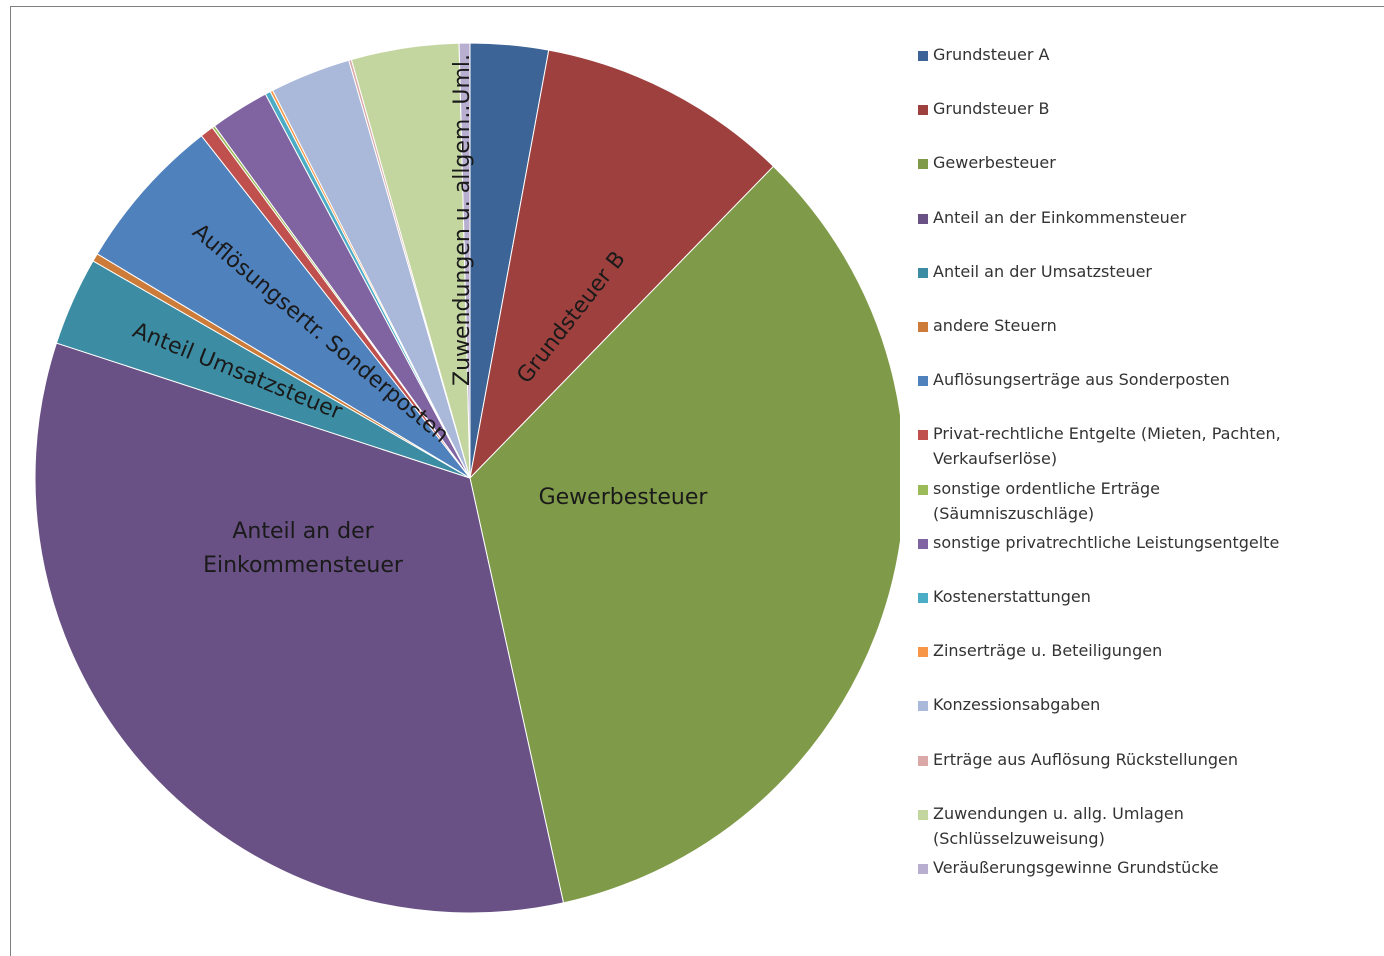  Describe the element at coordinates (624, 497) in the screenshot. I see `slice-label: Gewerbesteuer` at that location.